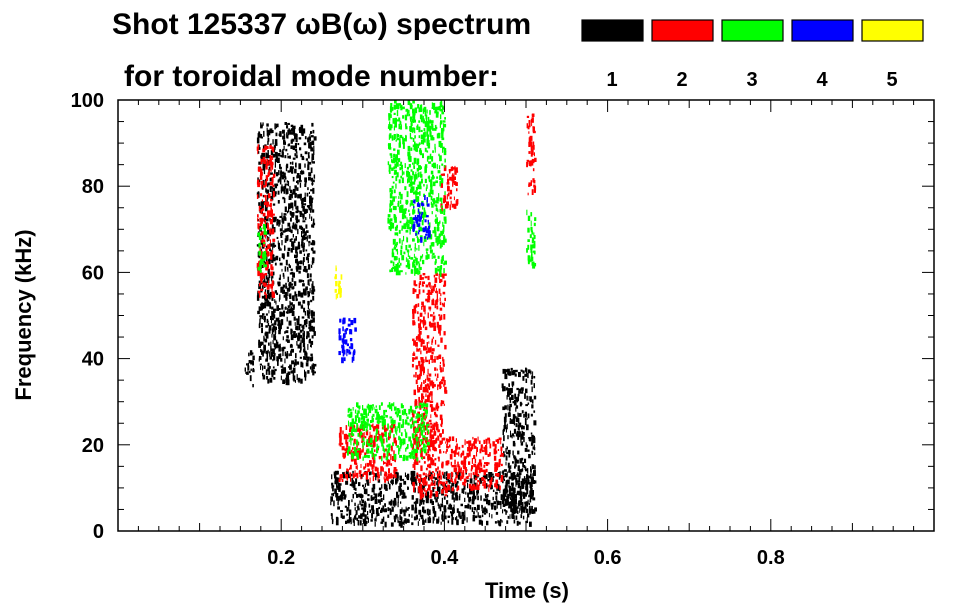 This screenshot has width=963, height=615. What do you see at coordinates (444, 558) in the screenshot?
I see `x-tick-label: 0.4` at bounding box center [444, 558].